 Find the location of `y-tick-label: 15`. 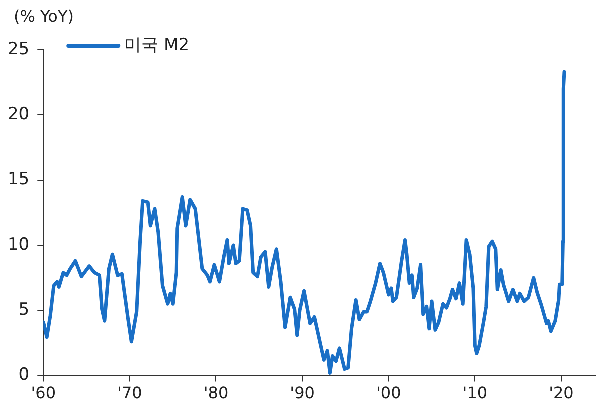

y-tick-label: 15 is located at coordinates (19, 180).